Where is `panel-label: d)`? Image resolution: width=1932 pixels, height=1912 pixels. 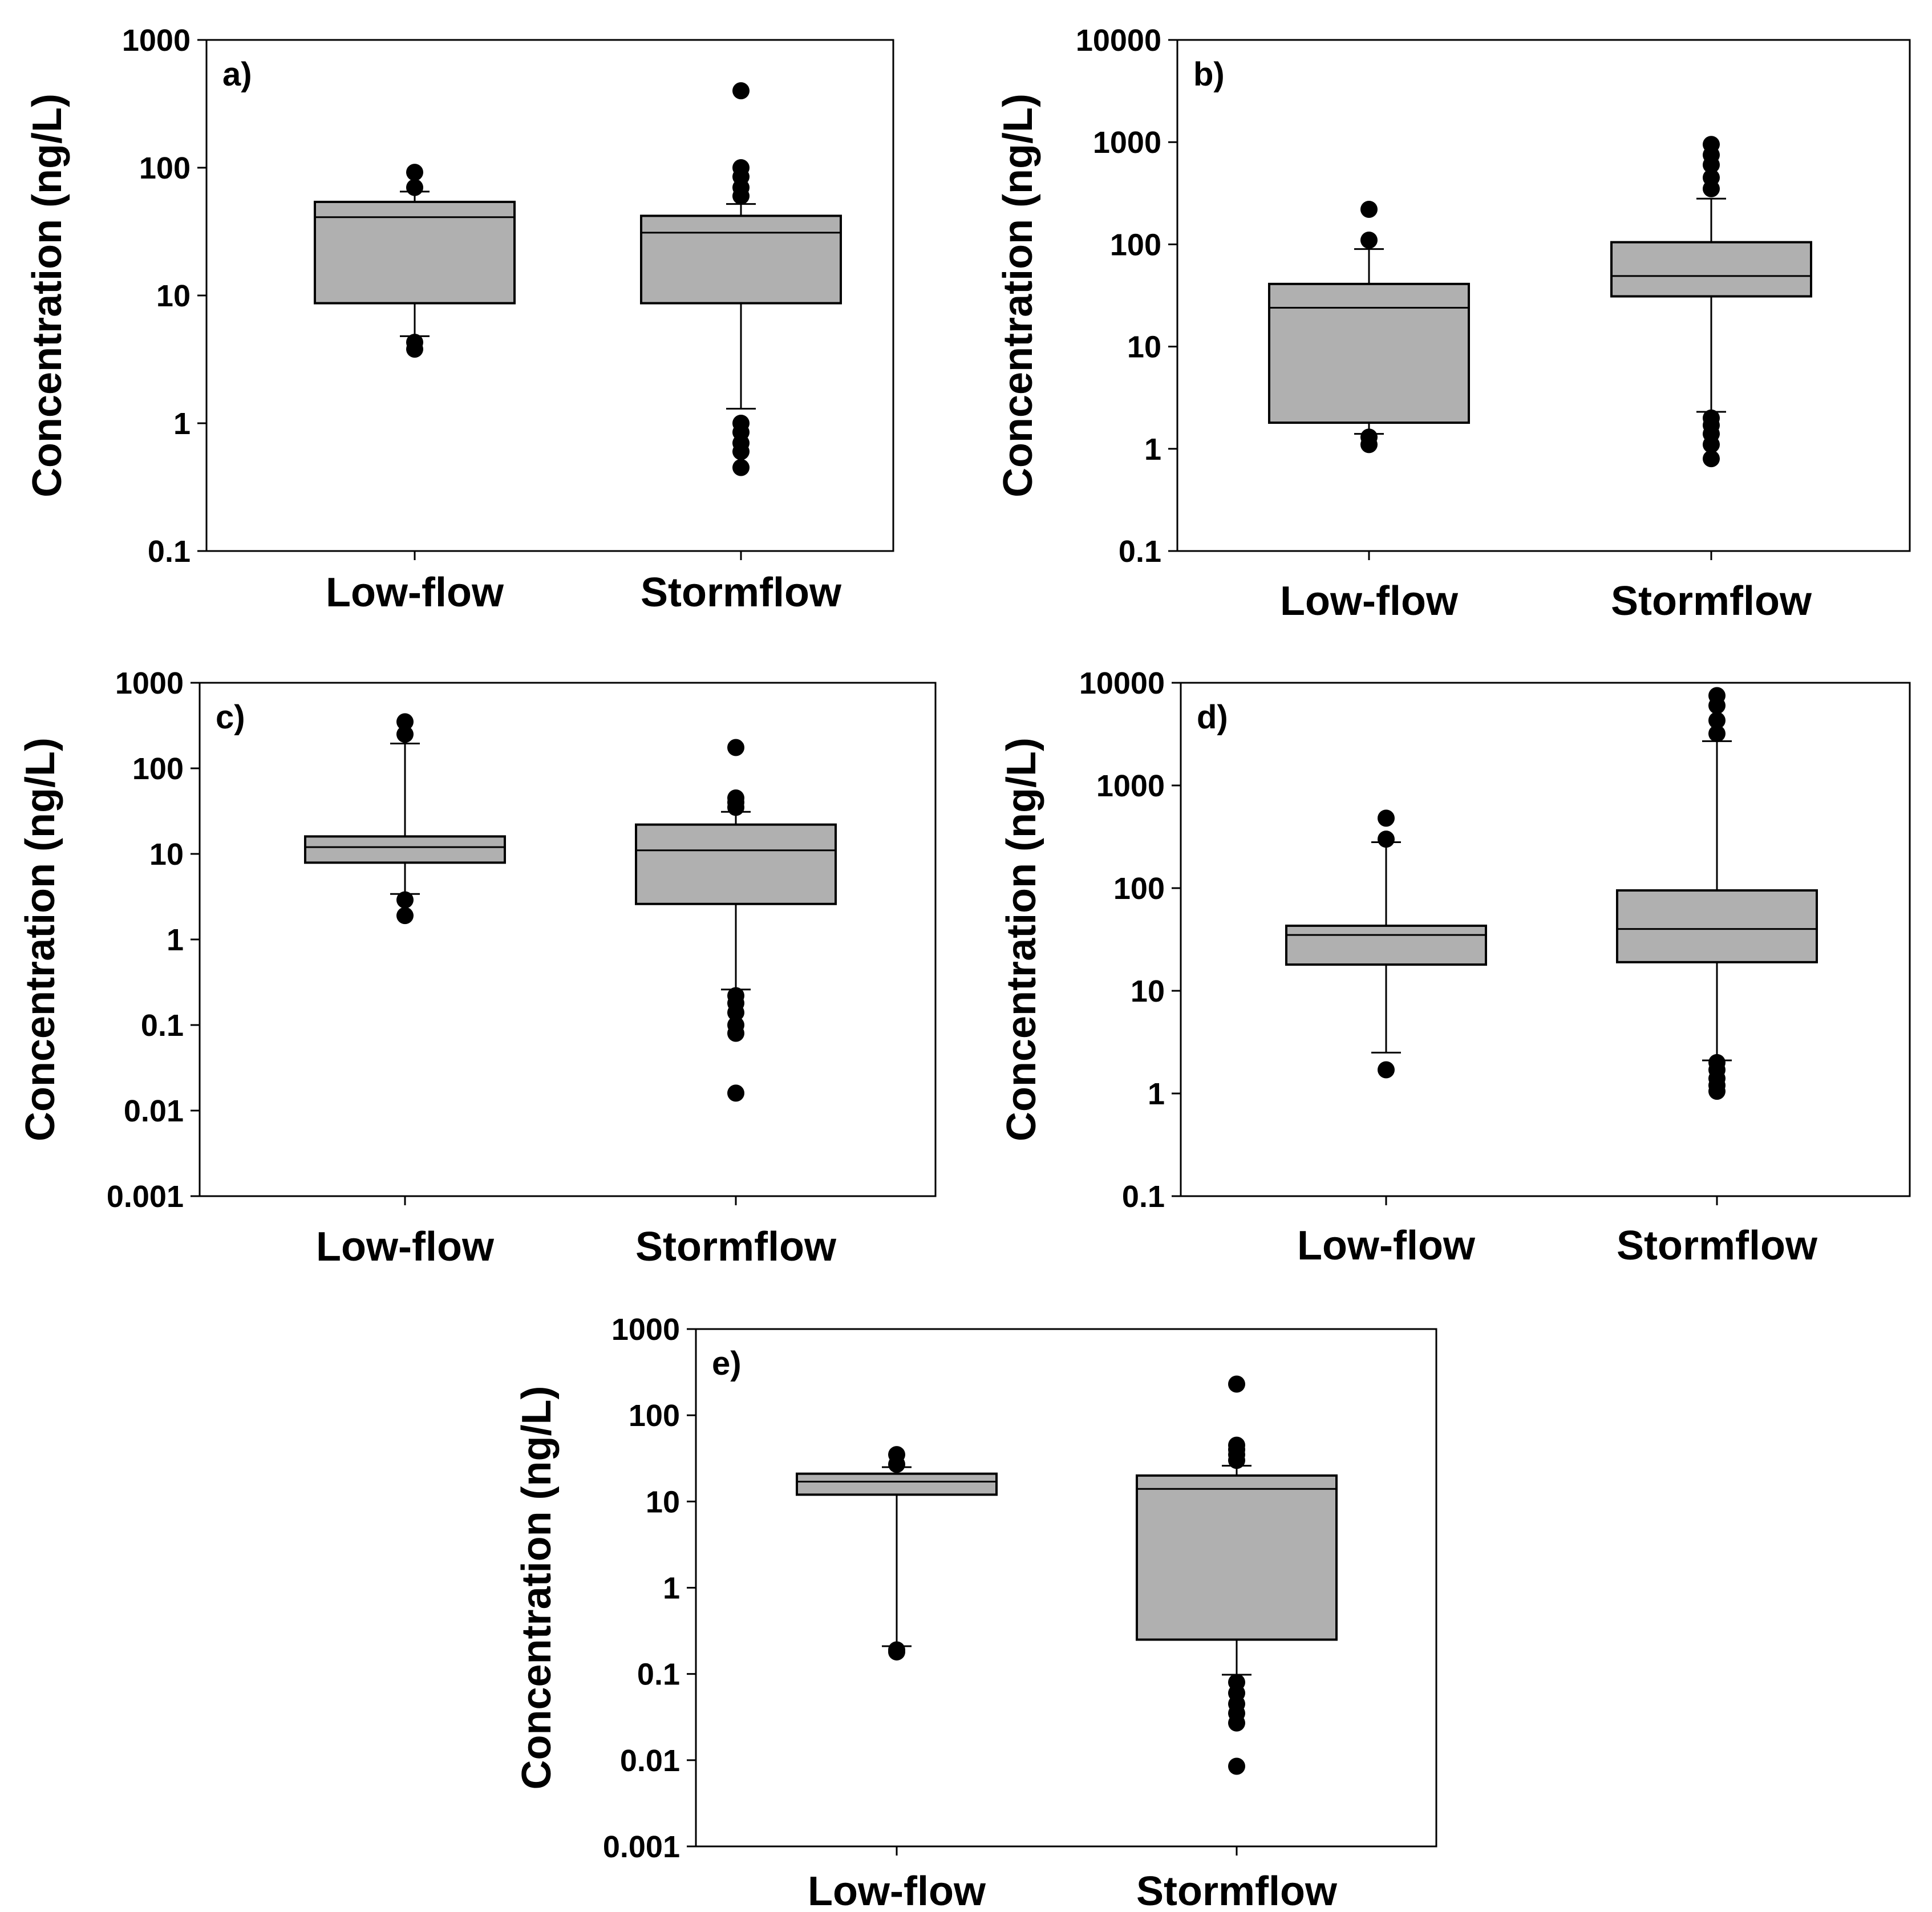
panel-label: d) is located at coordinates (1212, 717).